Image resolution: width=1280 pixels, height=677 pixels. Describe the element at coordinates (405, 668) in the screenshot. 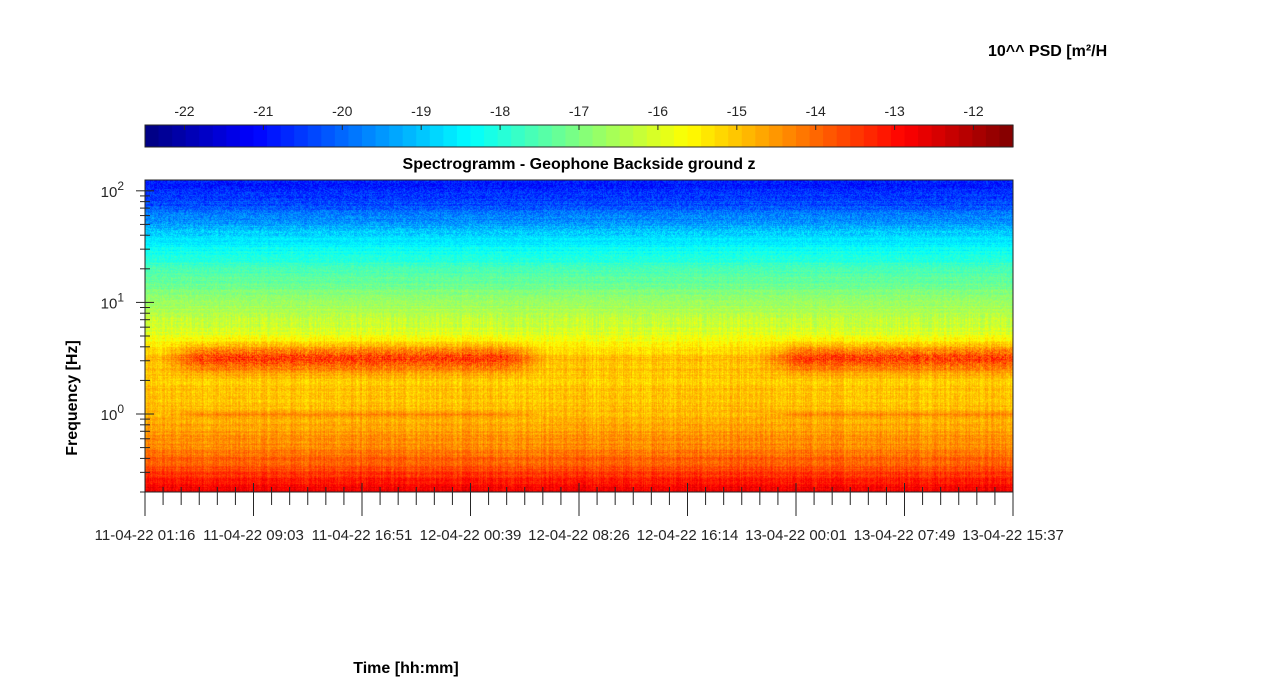

I see `x-axis-label: Time [hh:mm]` at that location.